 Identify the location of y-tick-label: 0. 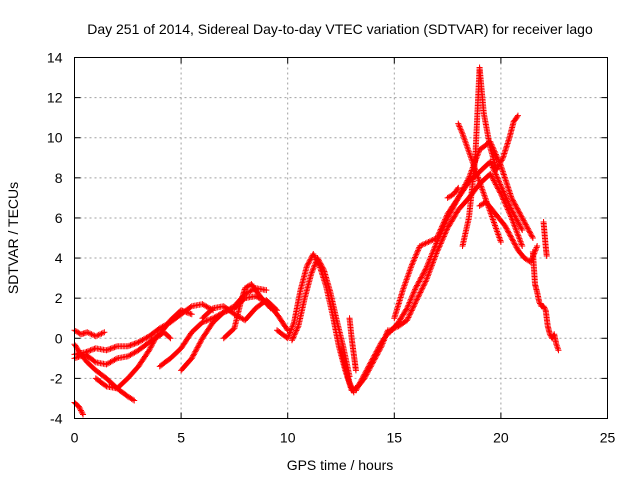
(59, 338).